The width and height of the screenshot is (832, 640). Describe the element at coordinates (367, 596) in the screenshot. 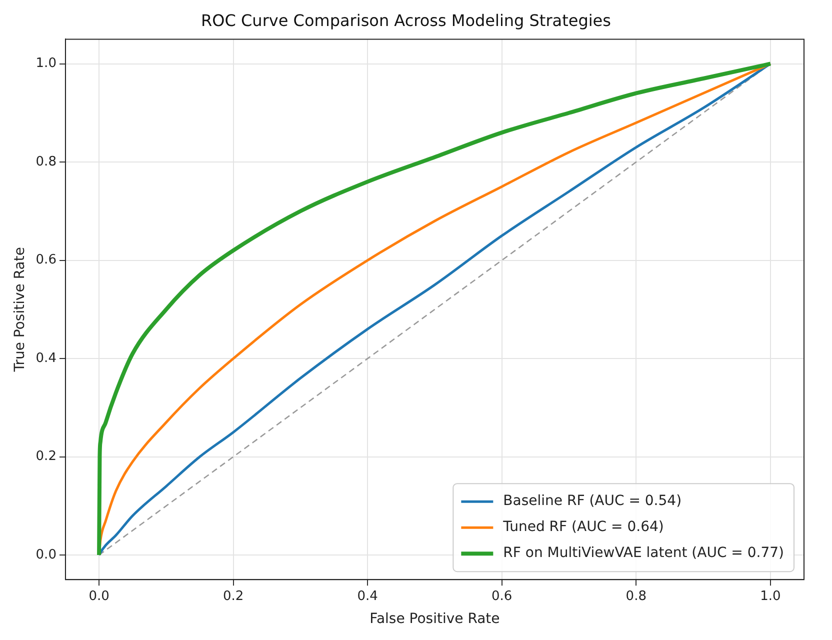

I see `x-tick-label: 0.4` at that location.